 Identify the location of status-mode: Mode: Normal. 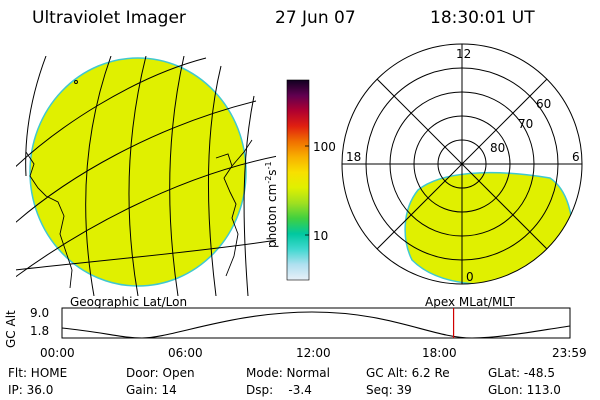
(288, 373).